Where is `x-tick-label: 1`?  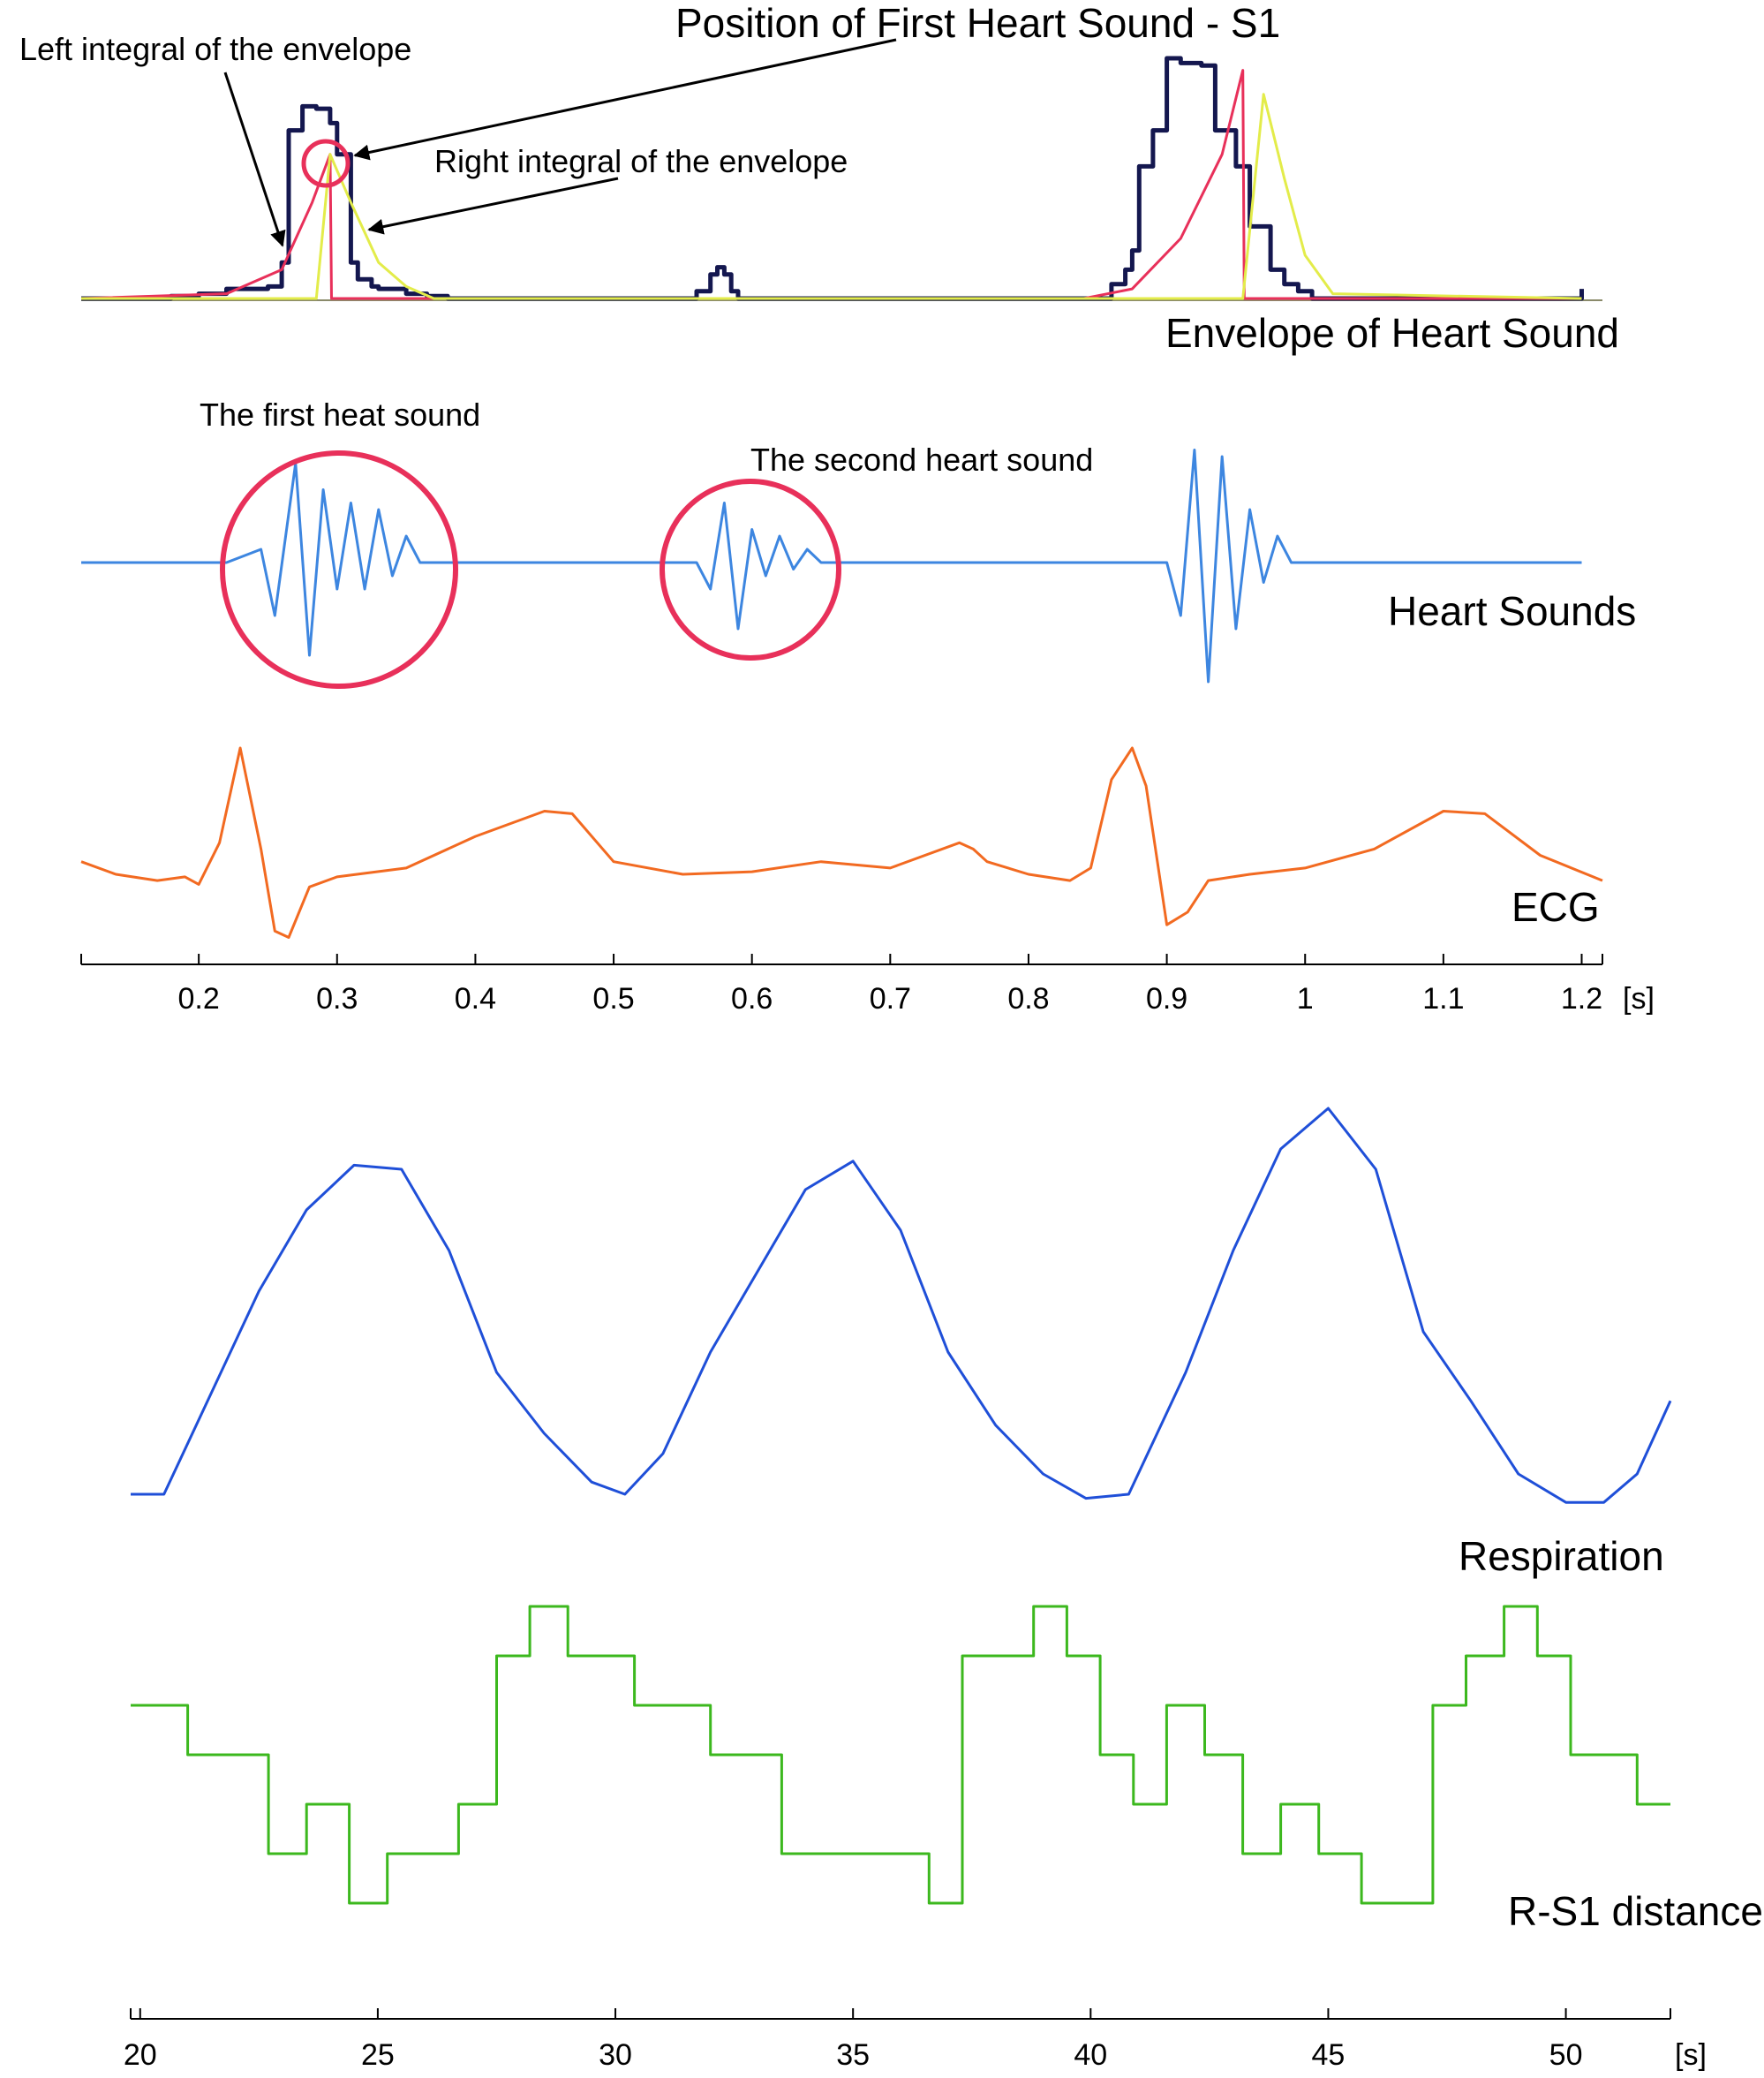 x-tick-label: 1 is located at coordinates (1305, 999).